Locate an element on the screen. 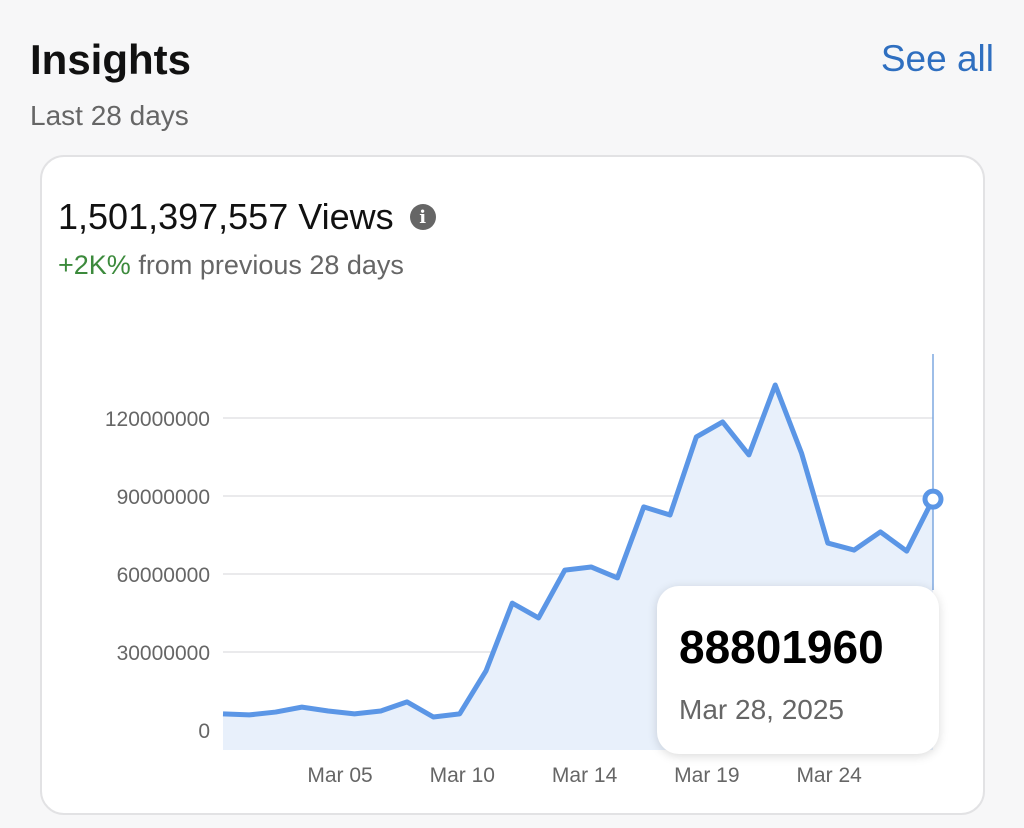  tooltip-value: 88801960 is located at coordinates (781, 647).